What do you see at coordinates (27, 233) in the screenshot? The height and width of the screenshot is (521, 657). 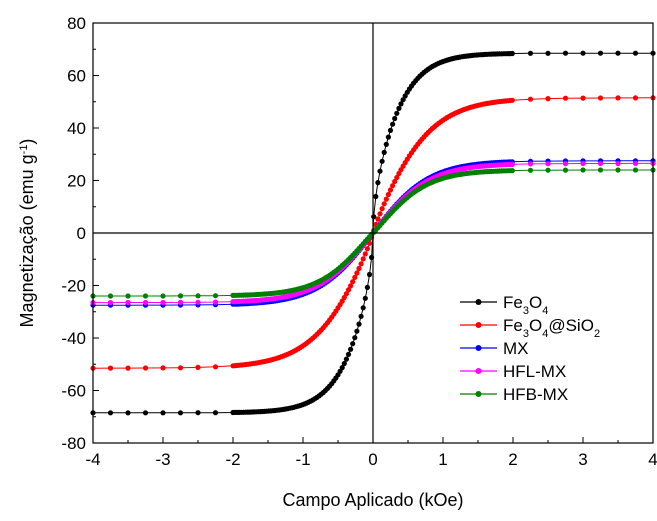 I see `y-axis-title: Magnetização (emu g-1)` at bounding box center [27, 233].